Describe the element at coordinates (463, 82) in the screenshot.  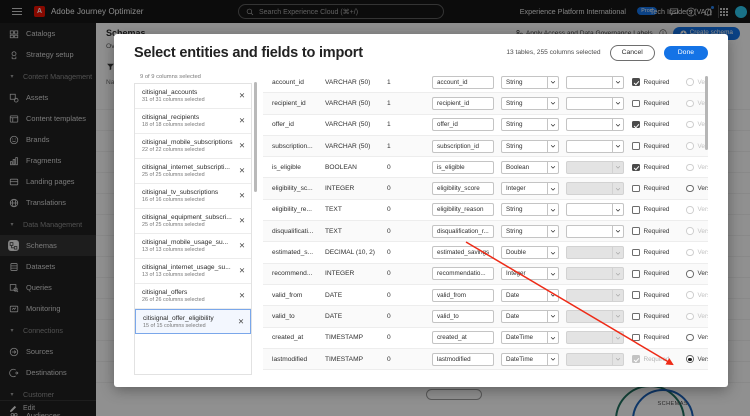
I see `target-field-input: account_id` at that location.